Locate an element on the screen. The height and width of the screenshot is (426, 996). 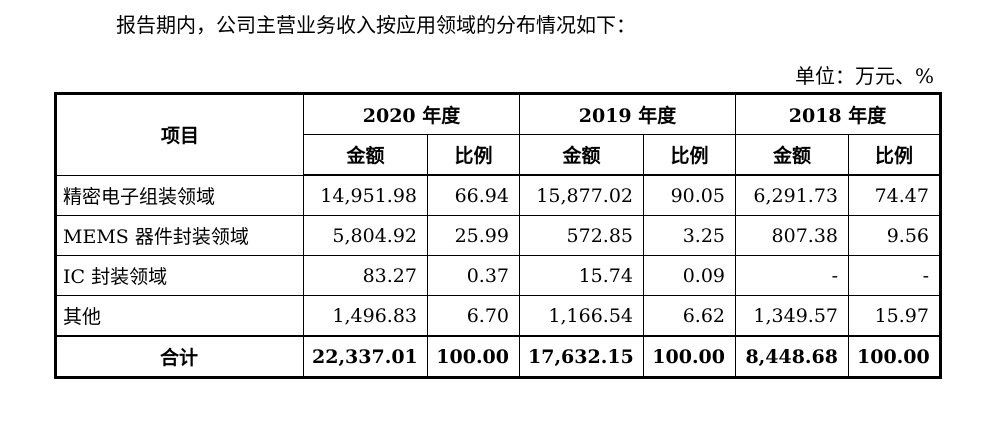
header-item: 项目 is located at coordinates (179, 134).